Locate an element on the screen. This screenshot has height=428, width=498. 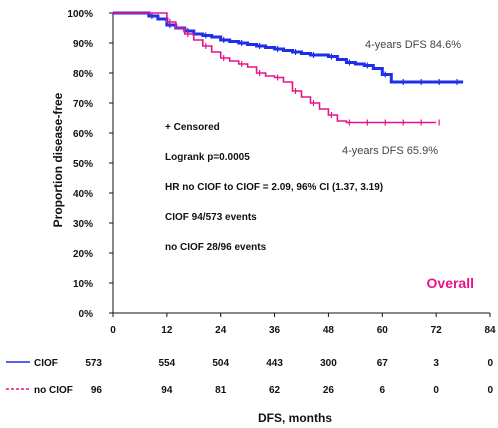
y-tick-label: 10% is located at coordinates (83, 284).